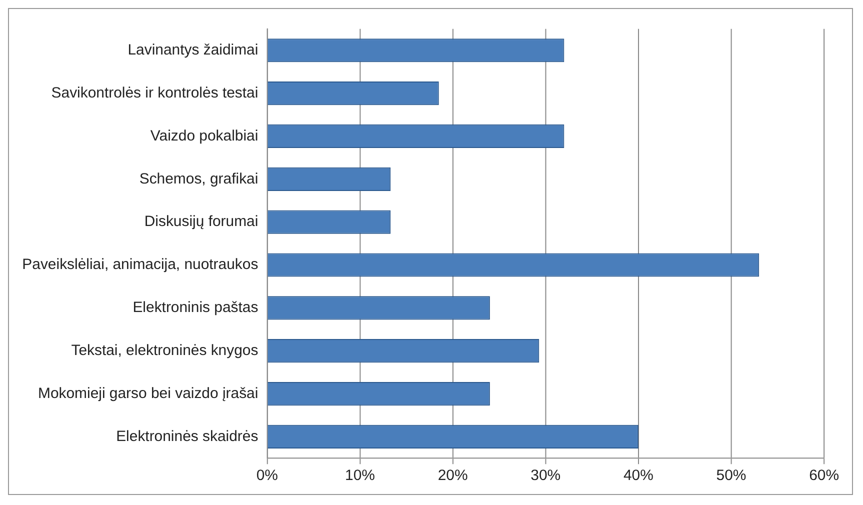 The height and width of the screenshot is (505, 863). Describe the element at coordinates (731, 475) in the screenshot. I see `x-tick-label: 50%` at that location.